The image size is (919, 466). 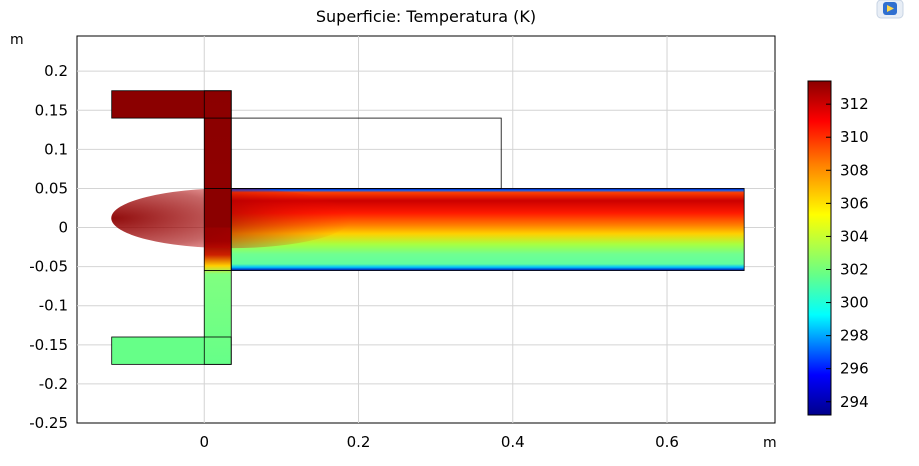 What do you see at coordinates (819, 248) in the screenshot?
I see `colorbar` at bounding box center [819, 248].